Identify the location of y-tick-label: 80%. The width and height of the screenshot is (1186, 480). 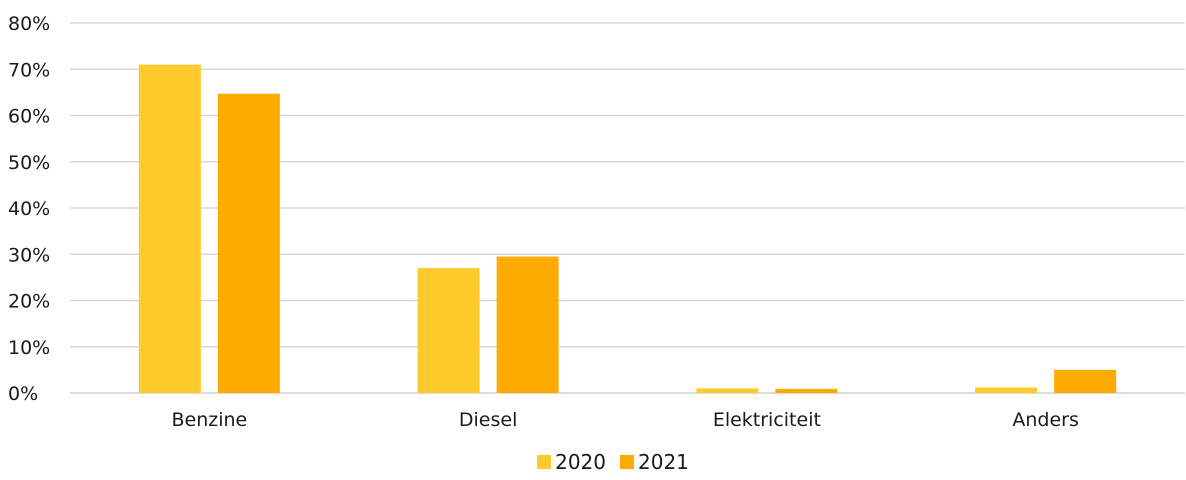
(29, 24).